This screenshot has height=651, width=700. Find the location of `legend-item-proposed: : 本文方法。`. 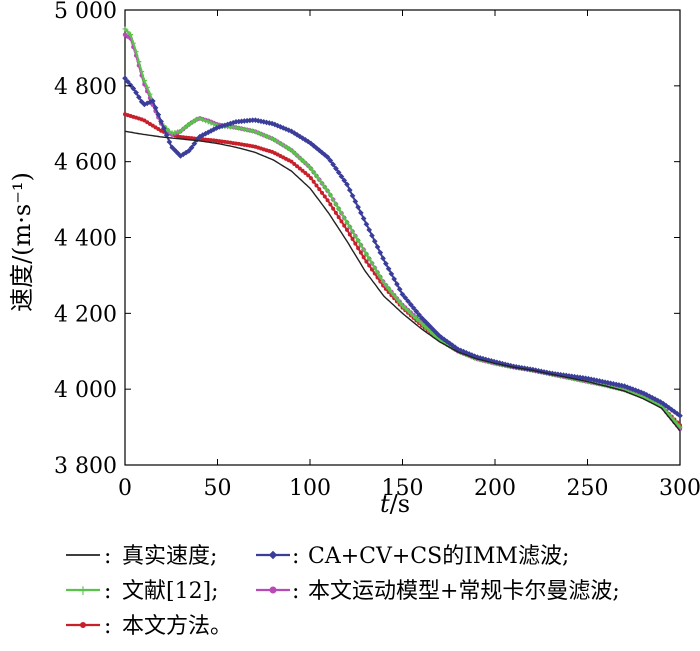

legend-item-proposed: : 本文方法。 is located at coordinates (149, 626).